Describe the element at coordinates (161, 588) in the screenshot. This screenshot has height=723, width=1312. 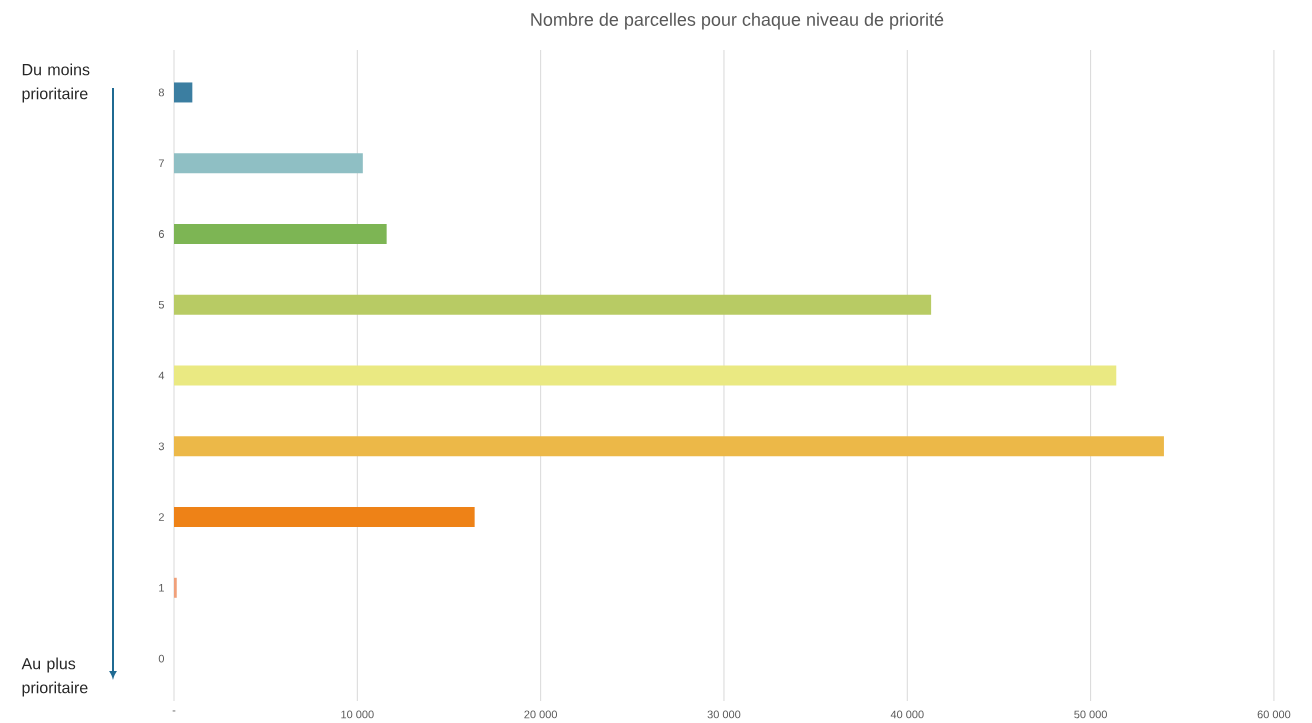
I see `y-tick-label: 1` at that location.